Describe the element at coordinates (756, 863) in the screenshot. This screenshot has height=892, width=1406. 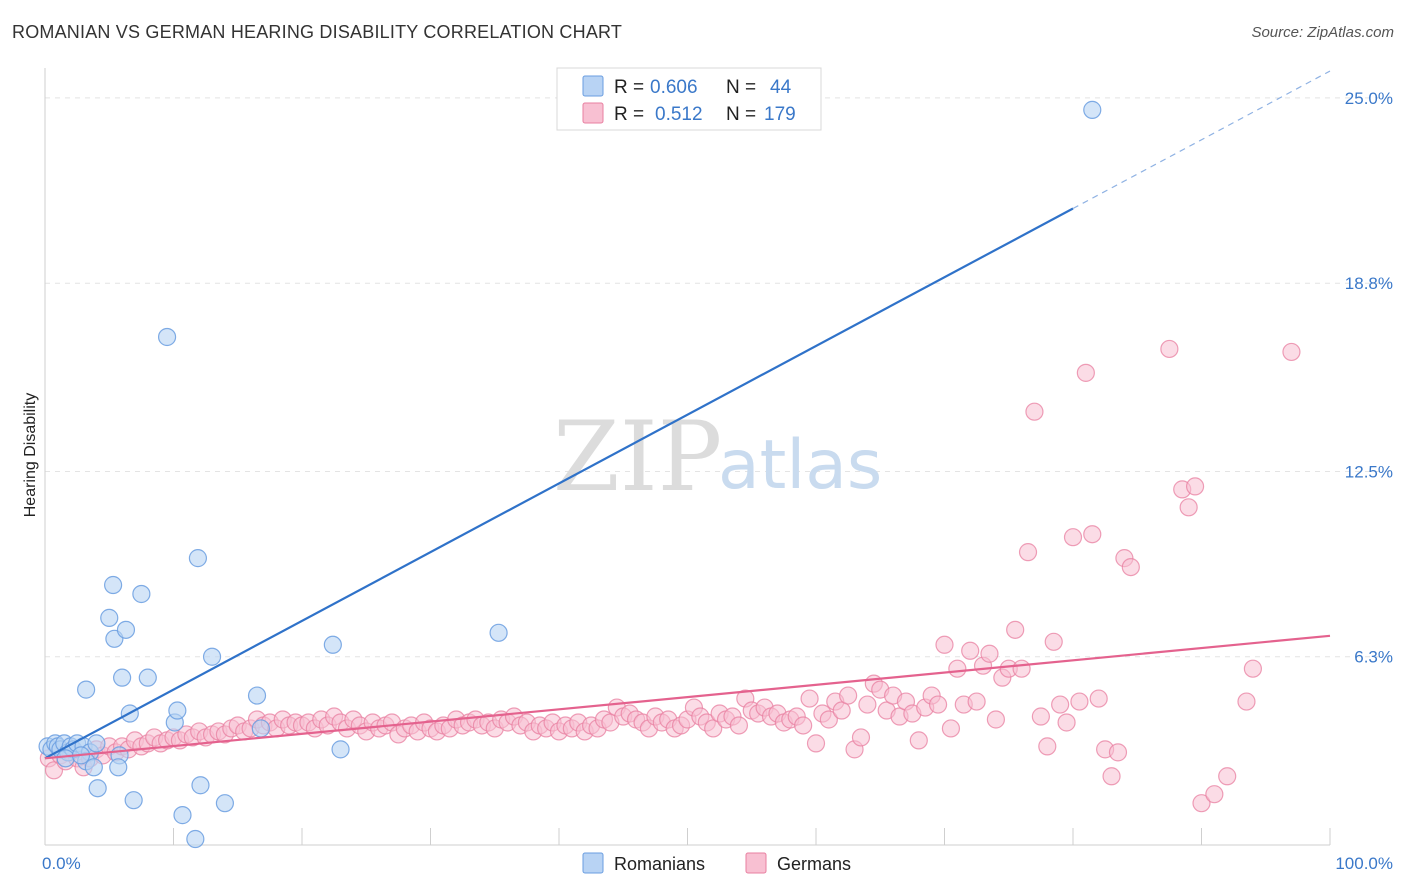
I see `bottom-legend-germans-swatch` at that location.